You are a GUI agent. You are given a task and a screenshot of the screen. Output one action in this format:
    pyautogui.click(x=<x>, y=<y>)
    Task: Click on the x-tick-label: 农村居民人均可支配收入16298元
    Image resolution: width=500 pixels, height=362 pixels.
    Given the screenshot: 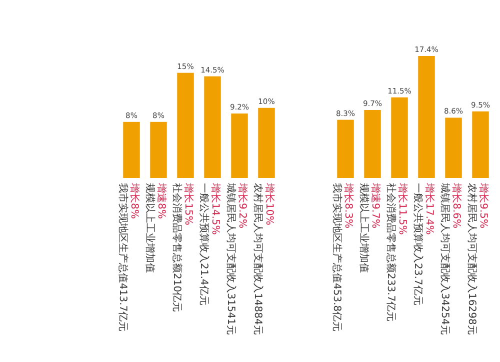 What is the action you would take?
    pyautogui.click(x=472, y=259)
    